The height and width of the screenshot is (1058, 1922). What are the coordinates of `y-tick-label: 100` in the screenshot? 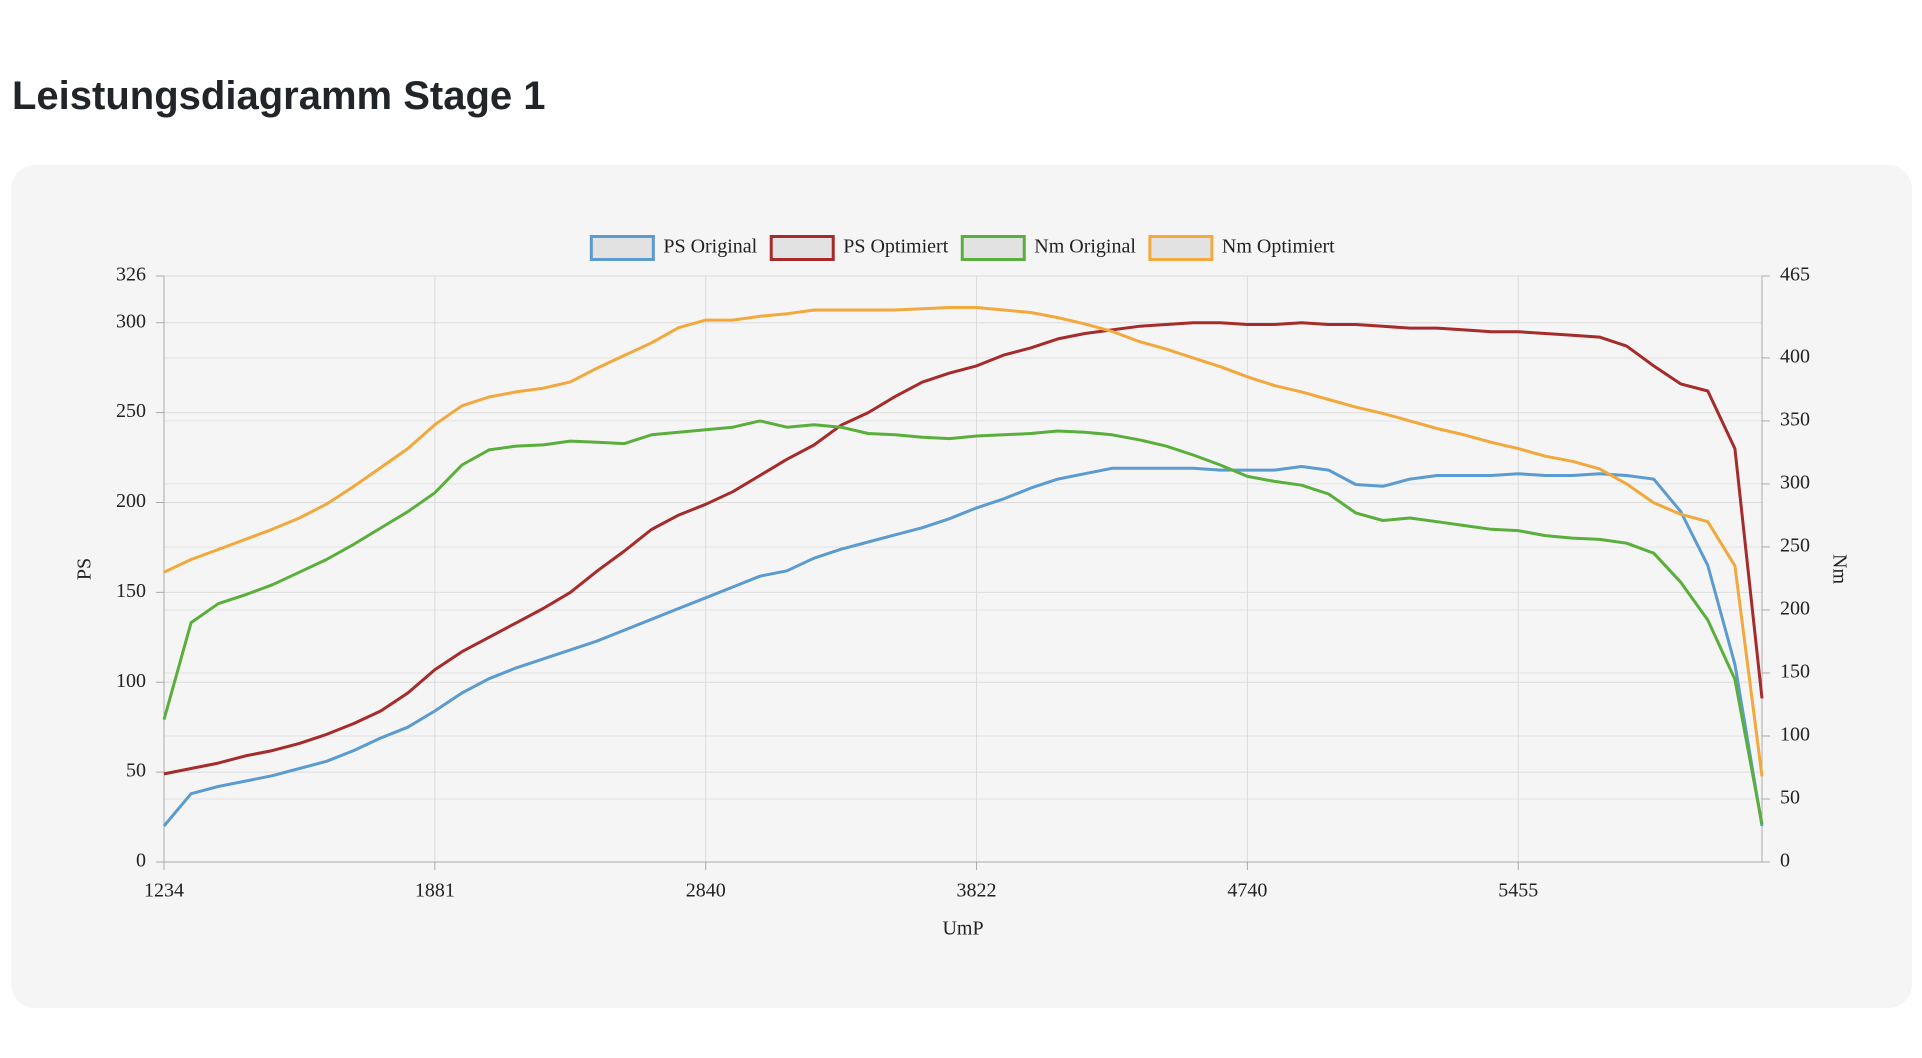 It's located at (131, 681).